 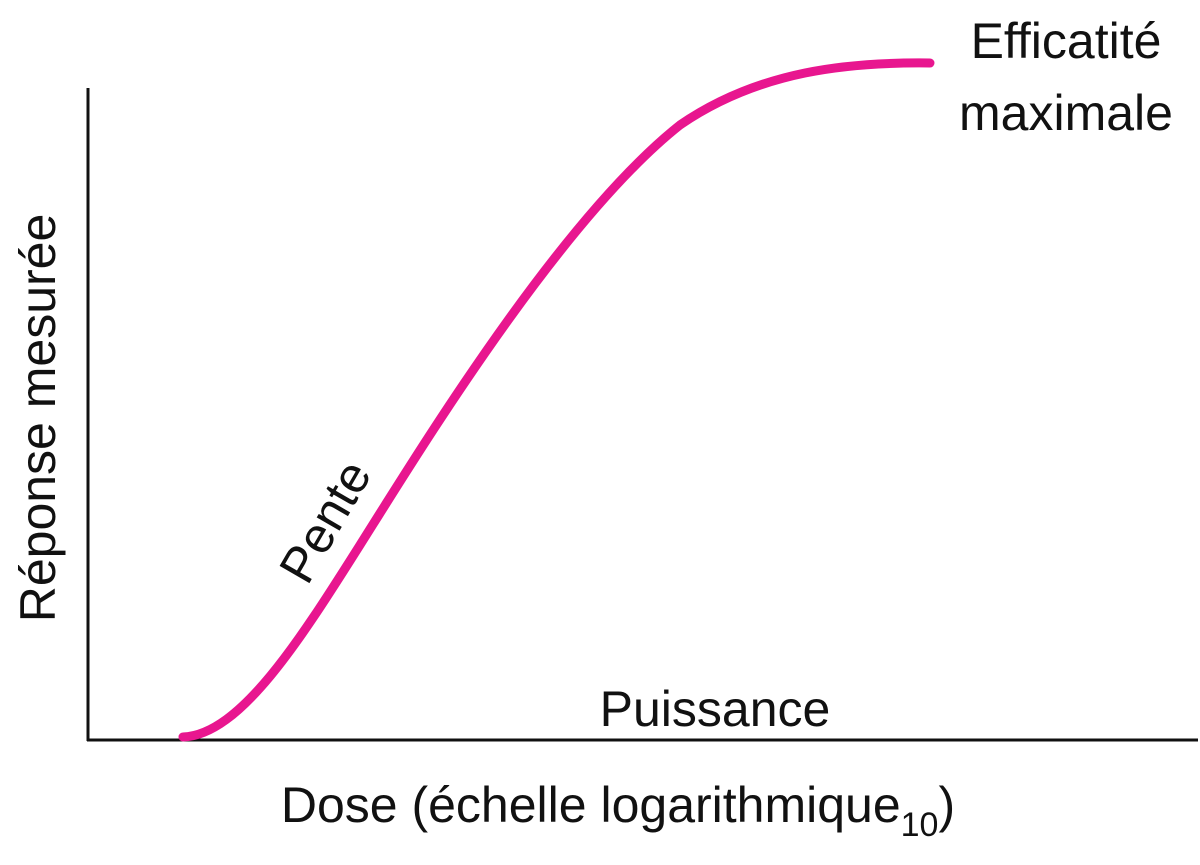 I want to click on efficacy-label-line2: maximale, so click(x=1066, y=113).